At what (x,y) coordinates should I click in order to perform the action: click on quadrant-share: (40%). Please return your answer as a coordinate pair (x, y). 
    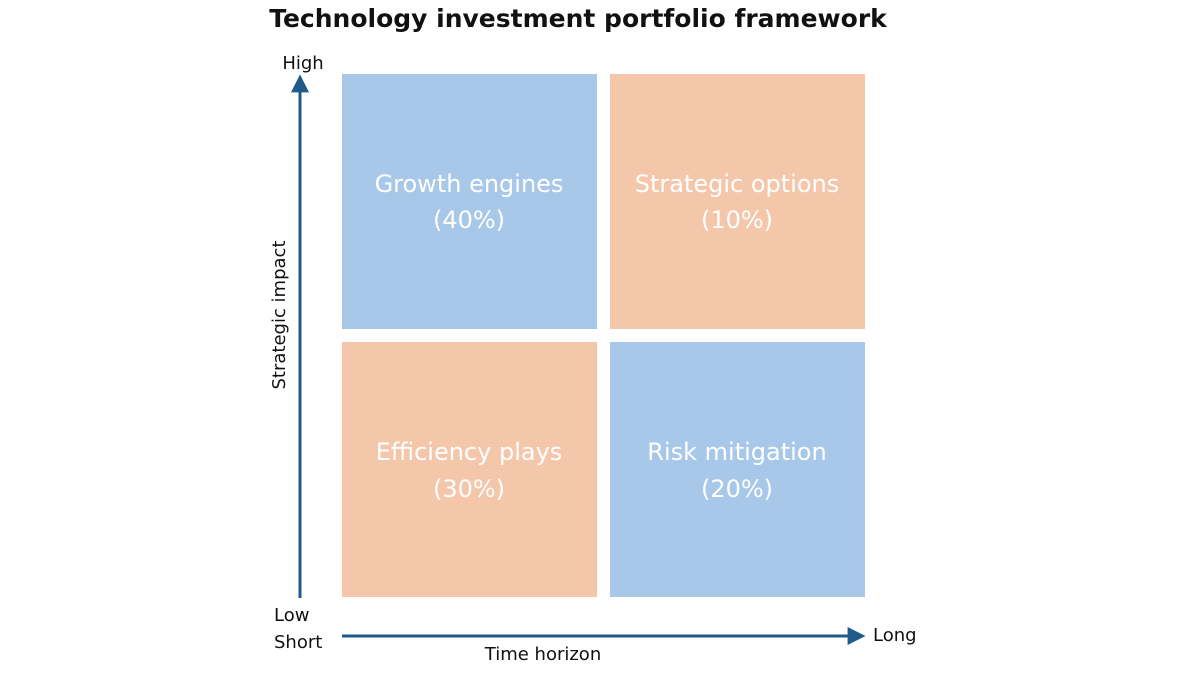
    Looking at the image, I should click on (469, 220).